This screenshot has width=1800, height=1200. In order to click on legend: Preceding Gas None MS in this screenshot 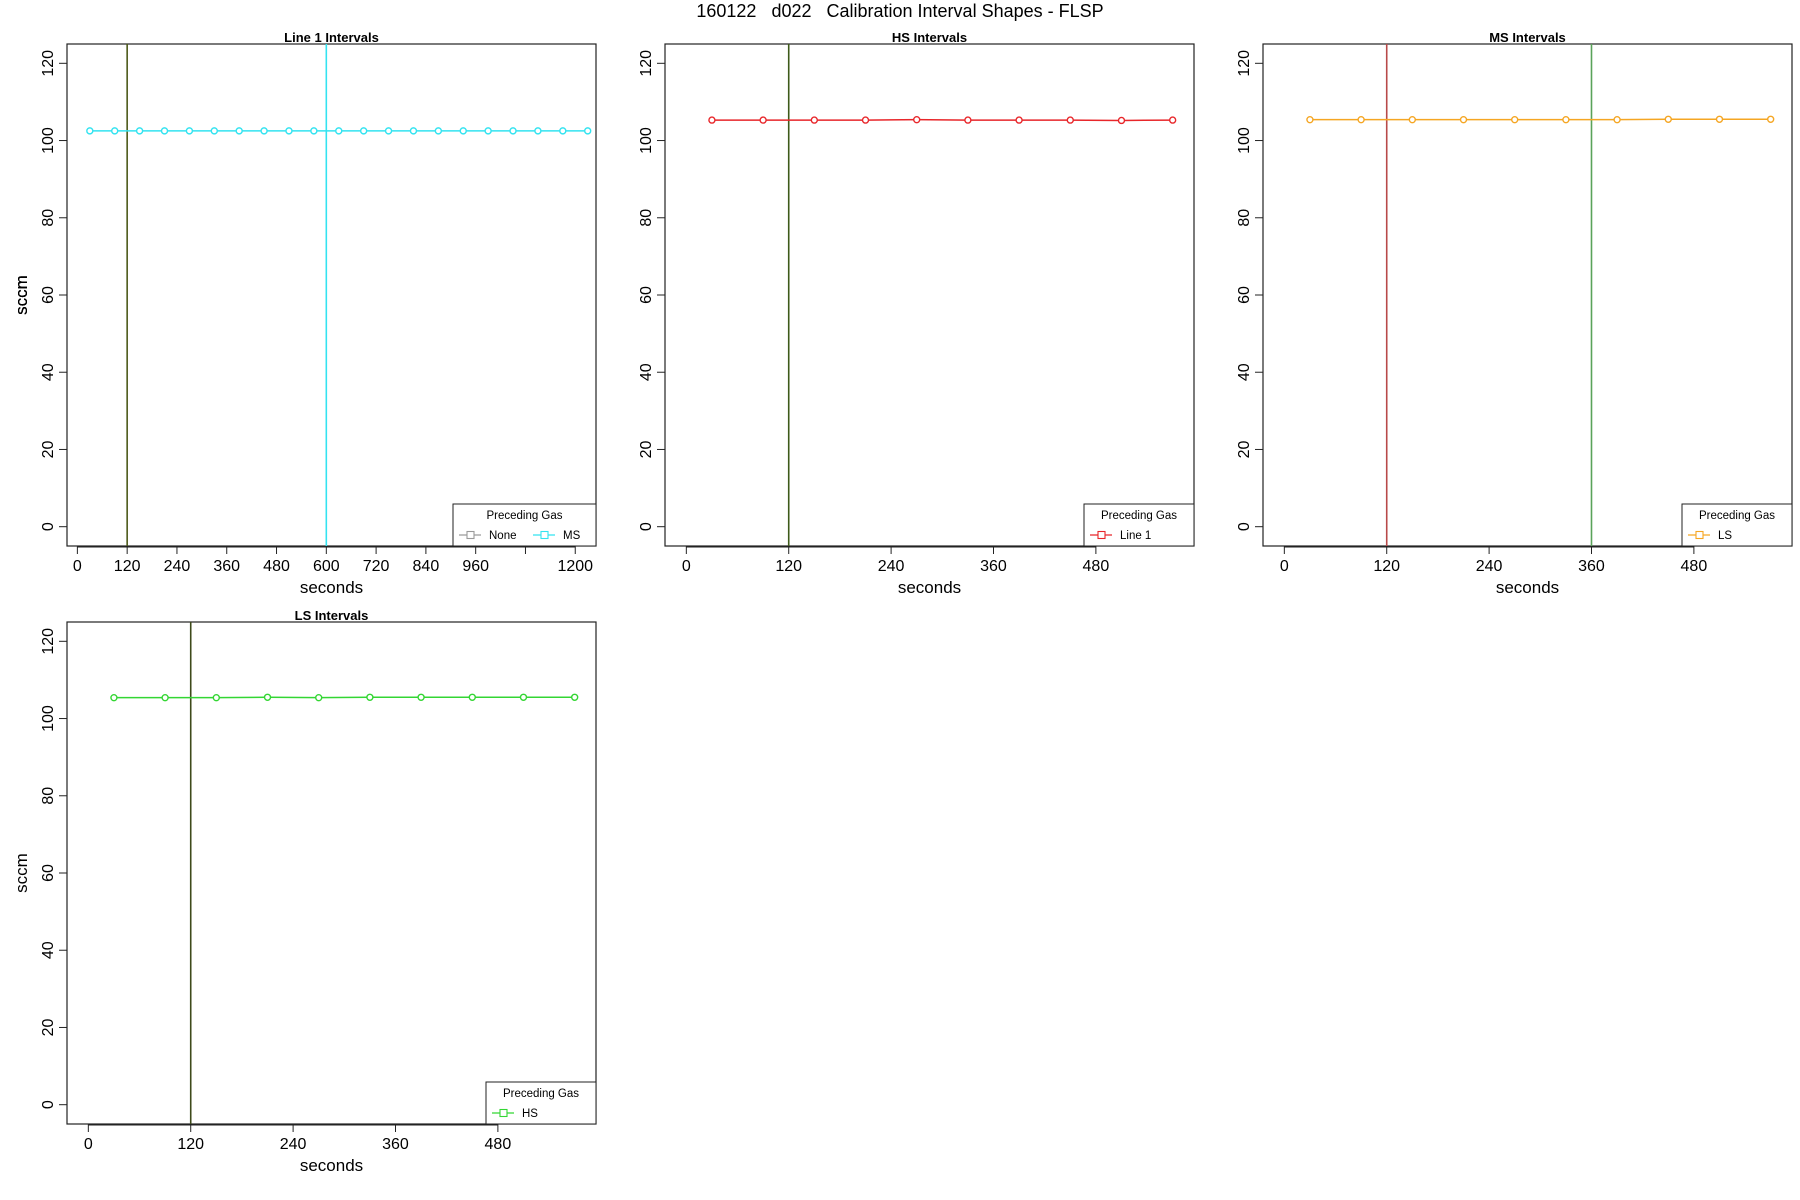, I will do `click(524, 525)`.